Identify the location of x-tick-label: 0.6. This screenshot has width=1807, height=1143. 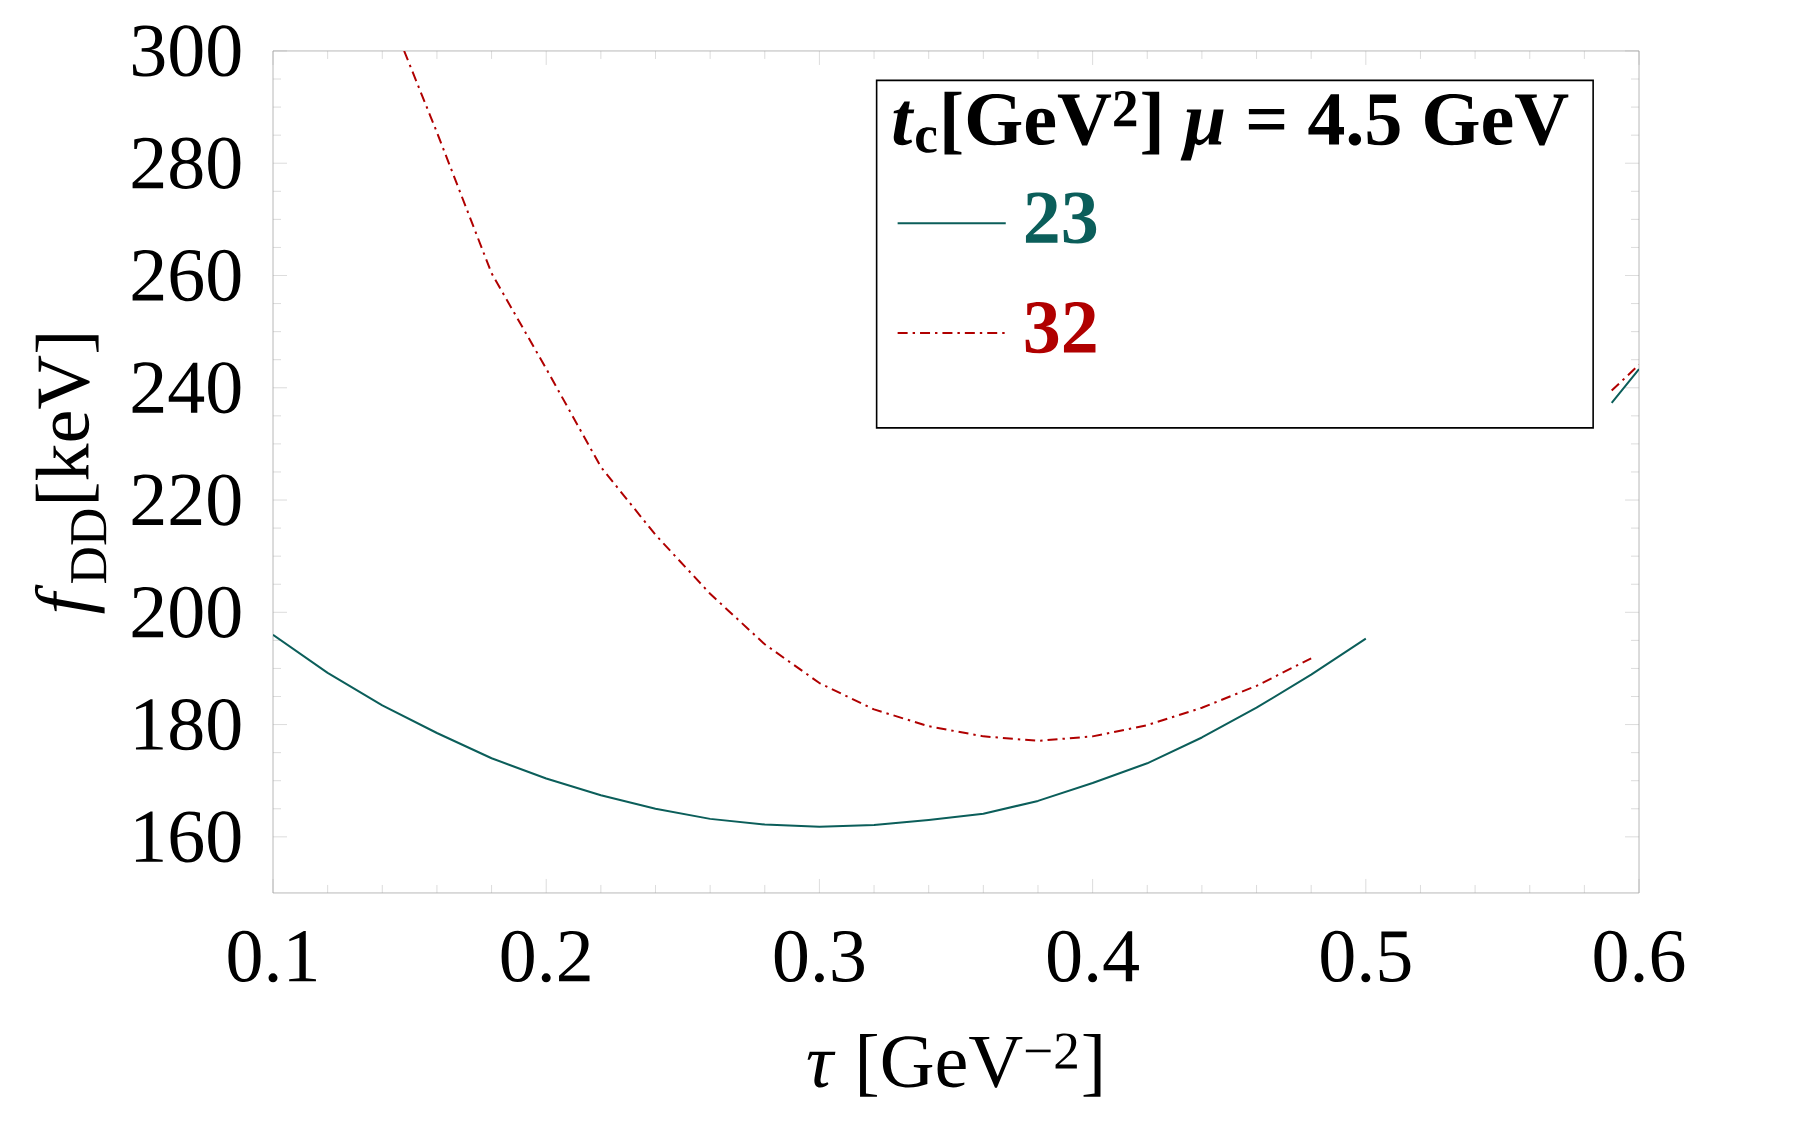
(1639, 956).